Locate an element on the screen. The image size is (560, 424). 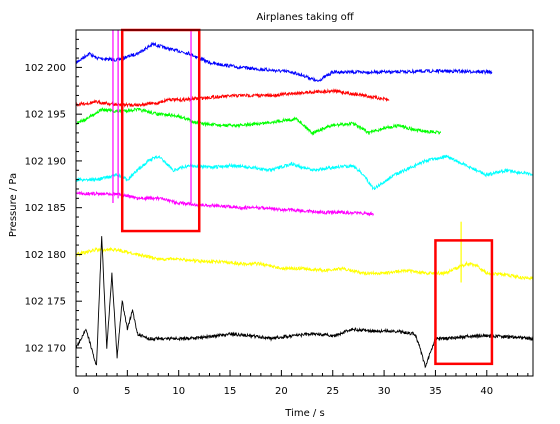
x-tick-label: 40 is located at coordinates (486, 391).